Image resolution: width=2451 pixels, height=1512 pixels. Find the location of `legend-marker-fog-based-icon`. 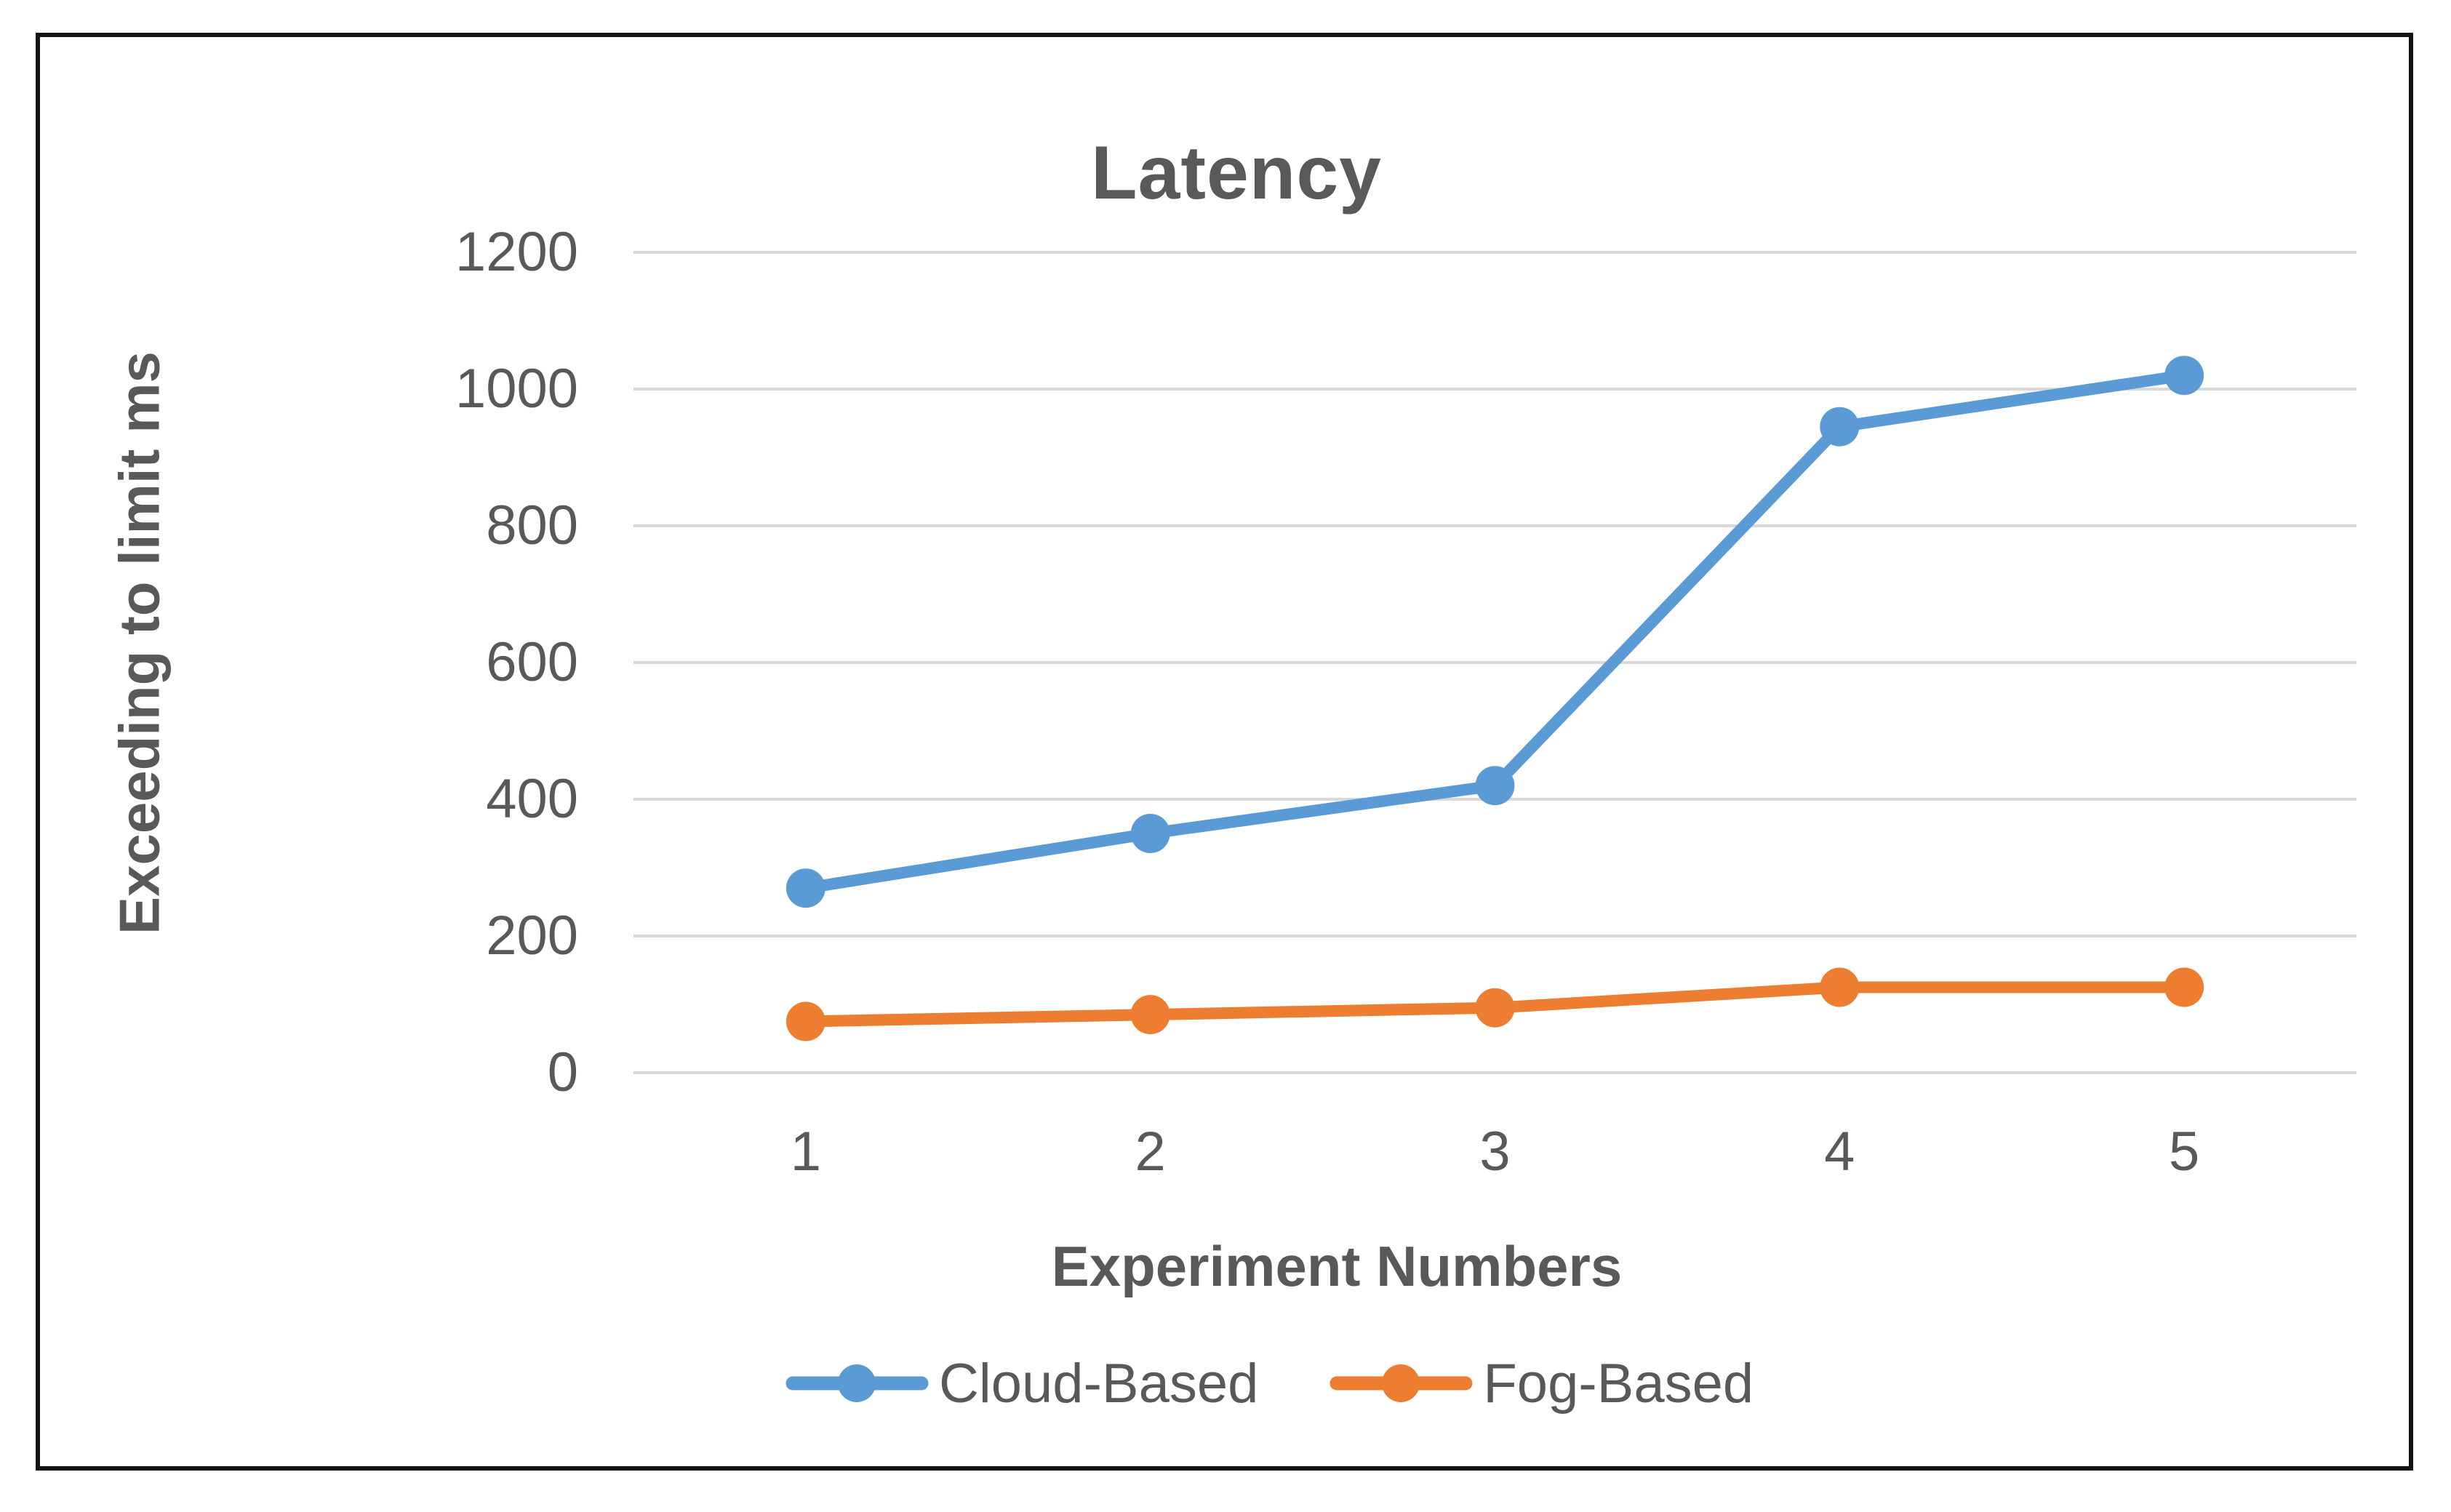

legend-marker-fog-based-icon is located at coordinates (1401, 1383).